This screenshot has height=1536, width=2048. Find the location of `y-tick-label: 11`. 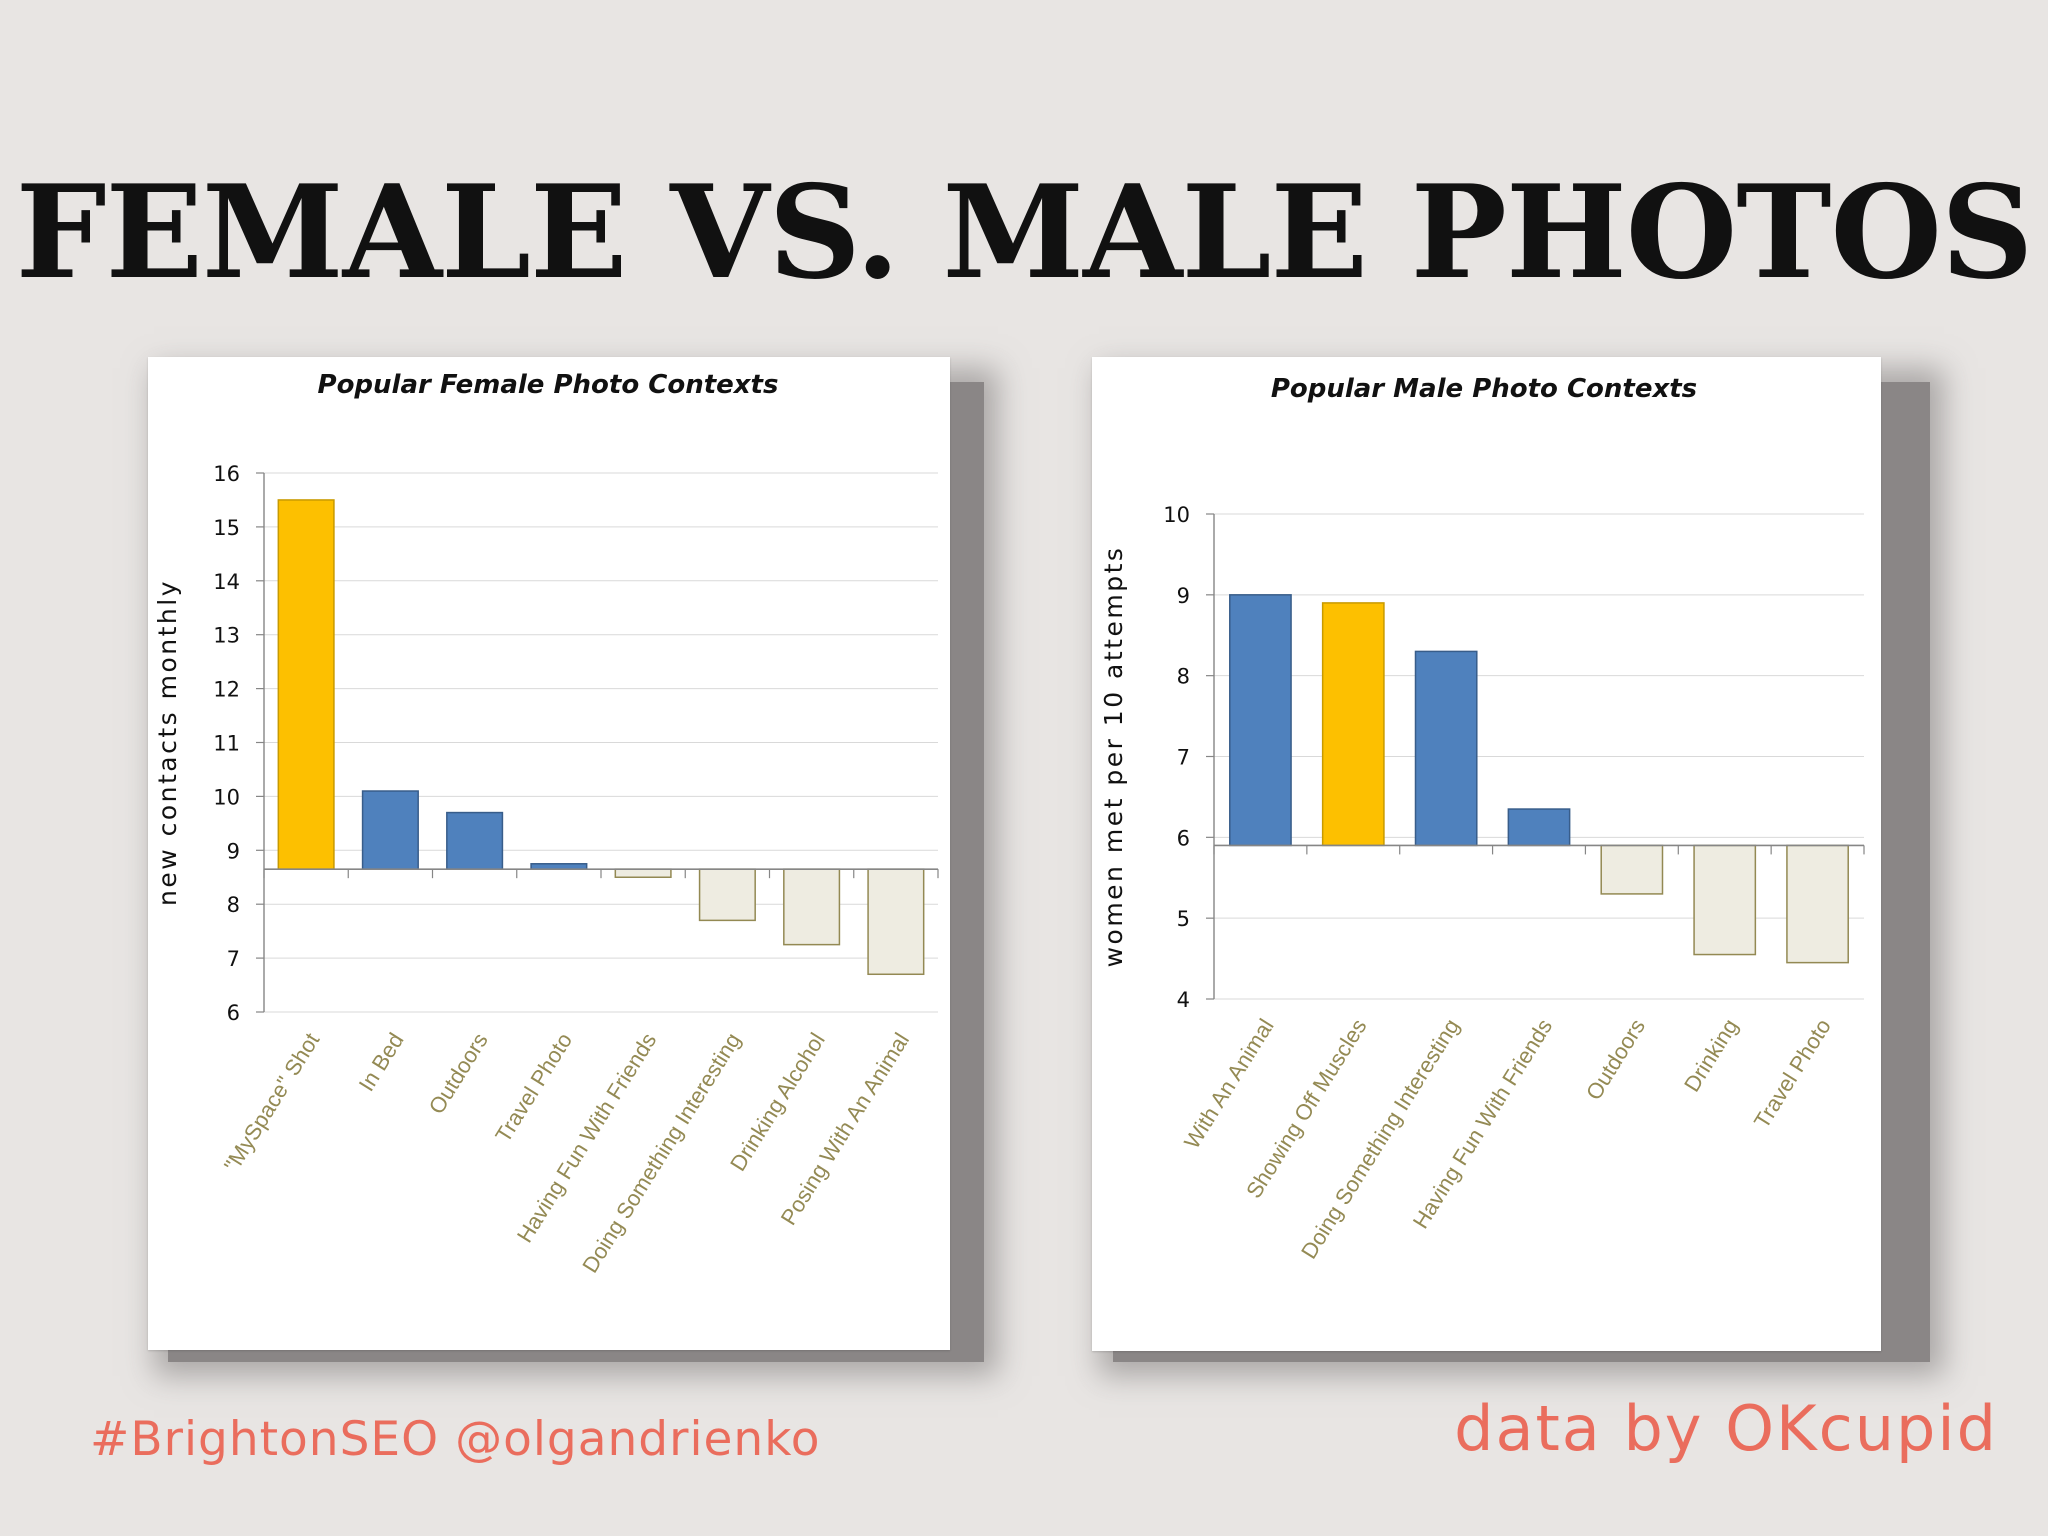

y-tick-label: 11 is located at coordinates (226, 744).